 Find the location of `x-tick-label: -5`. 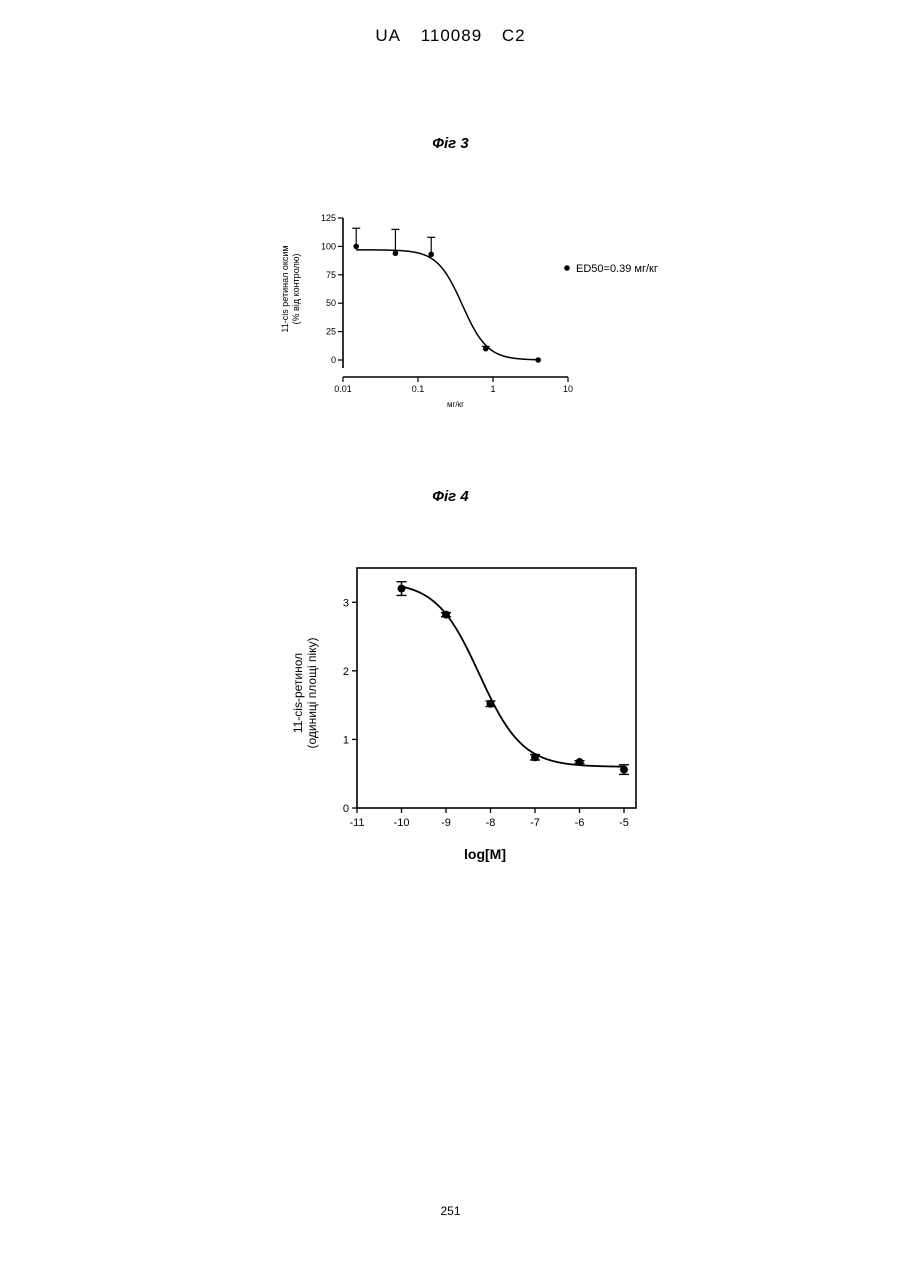

x-tick-label: -5 is located at coordinates (624, 823).